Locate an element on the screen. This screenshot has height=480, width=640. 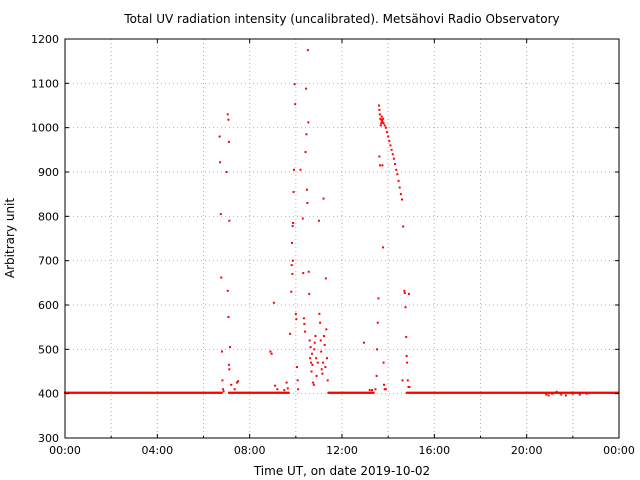
y-tick-label: 300 is located at coordinates (48, 438).